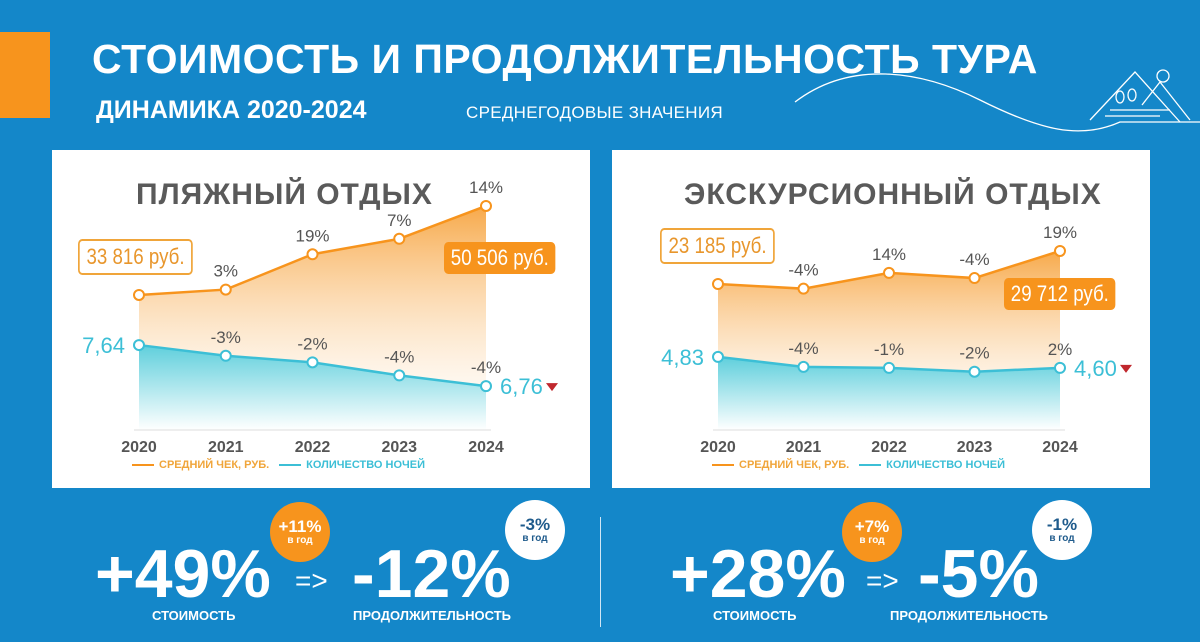 The image size is (1200, 642). Describe the element at coordinates (300, 532) in the screenshot. I see `cost-per-year-badge: +11% в год` at that location.